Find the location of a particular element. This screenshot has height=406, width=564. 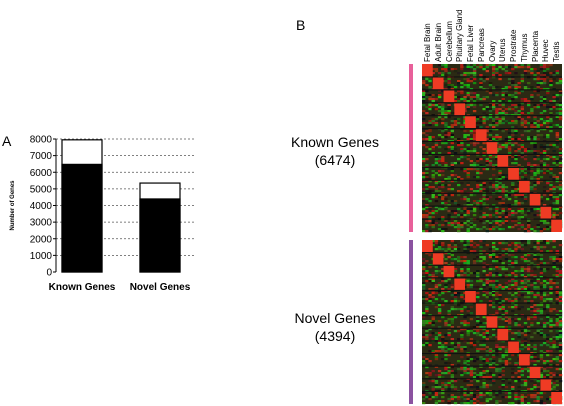

y-tick-label: 8000 is located at coordinates (41, 140).